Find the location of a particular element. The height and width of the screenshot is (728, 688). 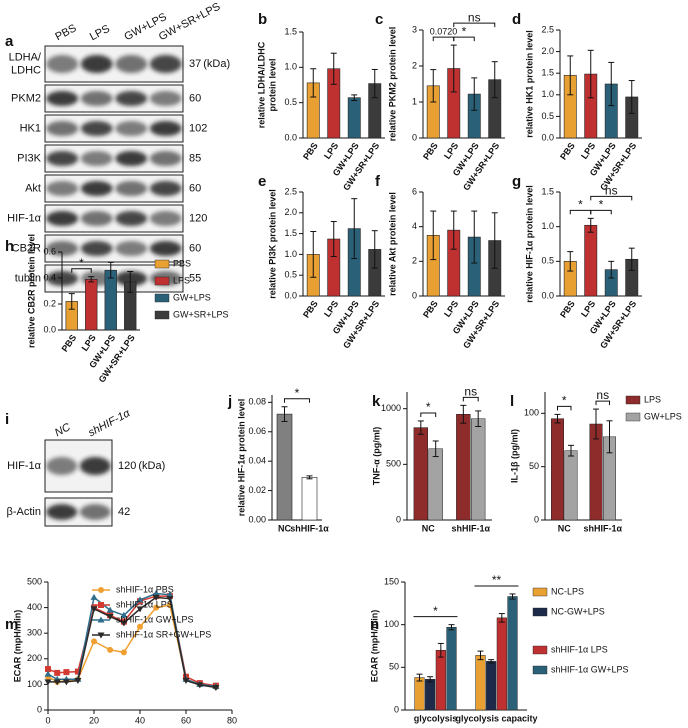

row-label: β-Actin is located at coordinates (24, 512).